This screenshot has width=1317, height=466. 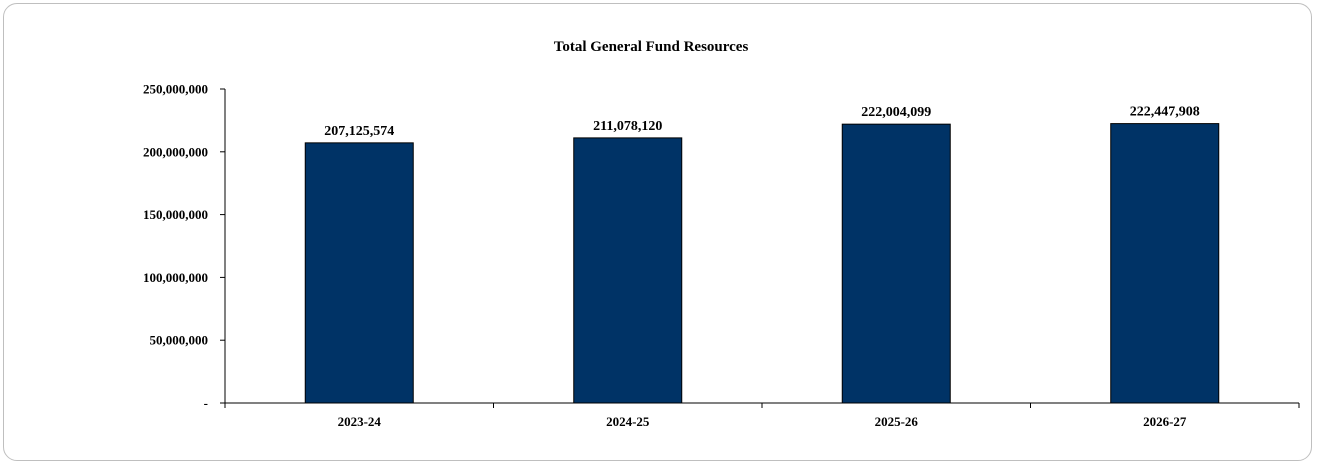 What do you see at coordinates (175, 151) in the screenshot?
I see `y-tick-label: 200,000,000` at bounding box center [175, 151].